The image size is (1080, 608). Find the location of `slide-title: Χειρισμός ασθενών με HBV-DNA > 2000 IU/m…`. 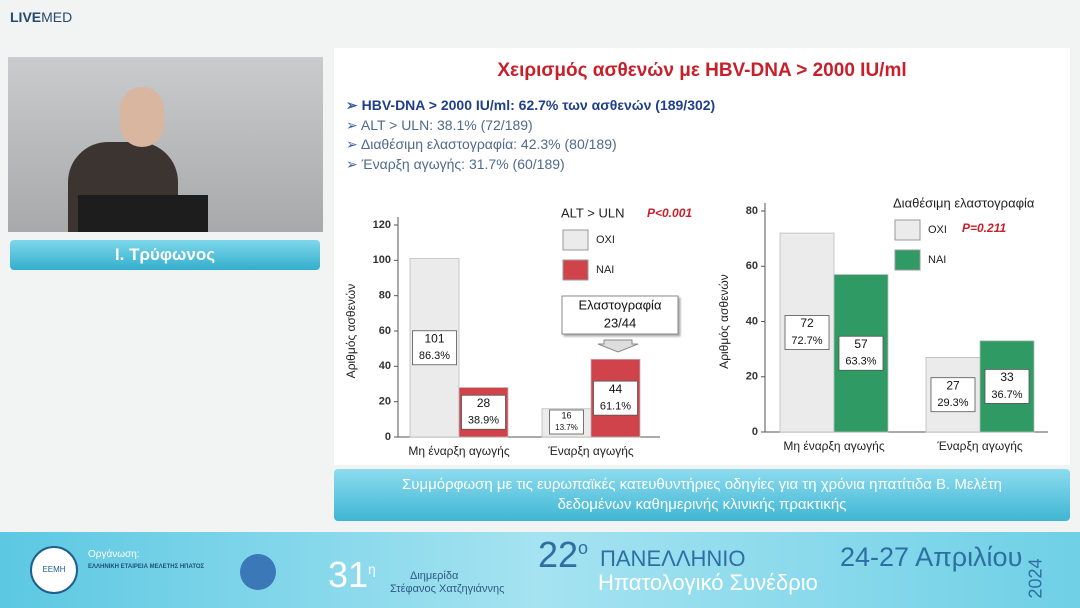

slide-title: Χειρισμός ασθενών με HBV-DNA > 2000 IU/m… is located at coordinates (702, 70).